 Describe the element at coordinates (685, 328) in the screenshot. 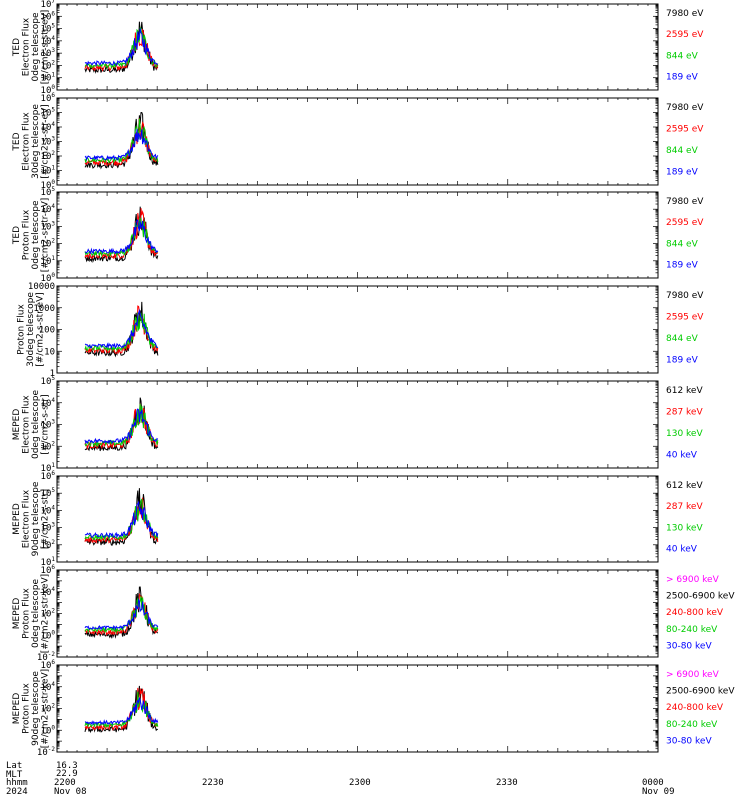

I see `panel-3-legend: 7980 eV 2595 eV 844 eV 189 eV` at that location.